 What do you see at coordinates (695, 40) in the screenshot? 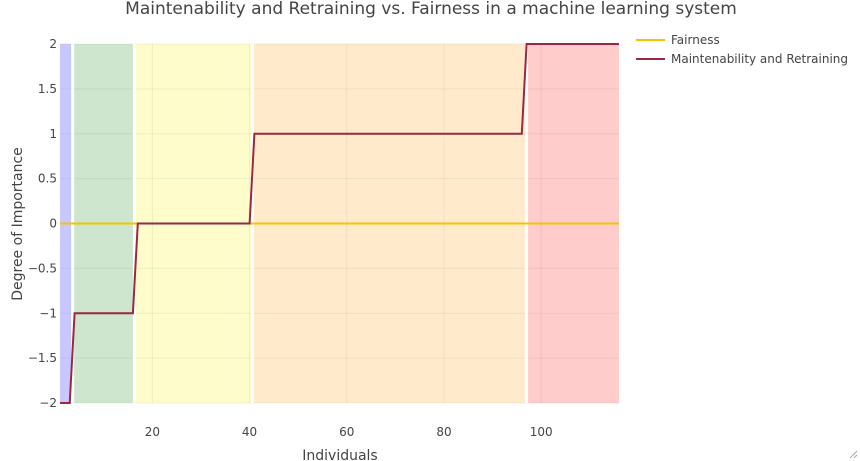
I see `legend-label: Fairness` at bounding box center [695, 40].